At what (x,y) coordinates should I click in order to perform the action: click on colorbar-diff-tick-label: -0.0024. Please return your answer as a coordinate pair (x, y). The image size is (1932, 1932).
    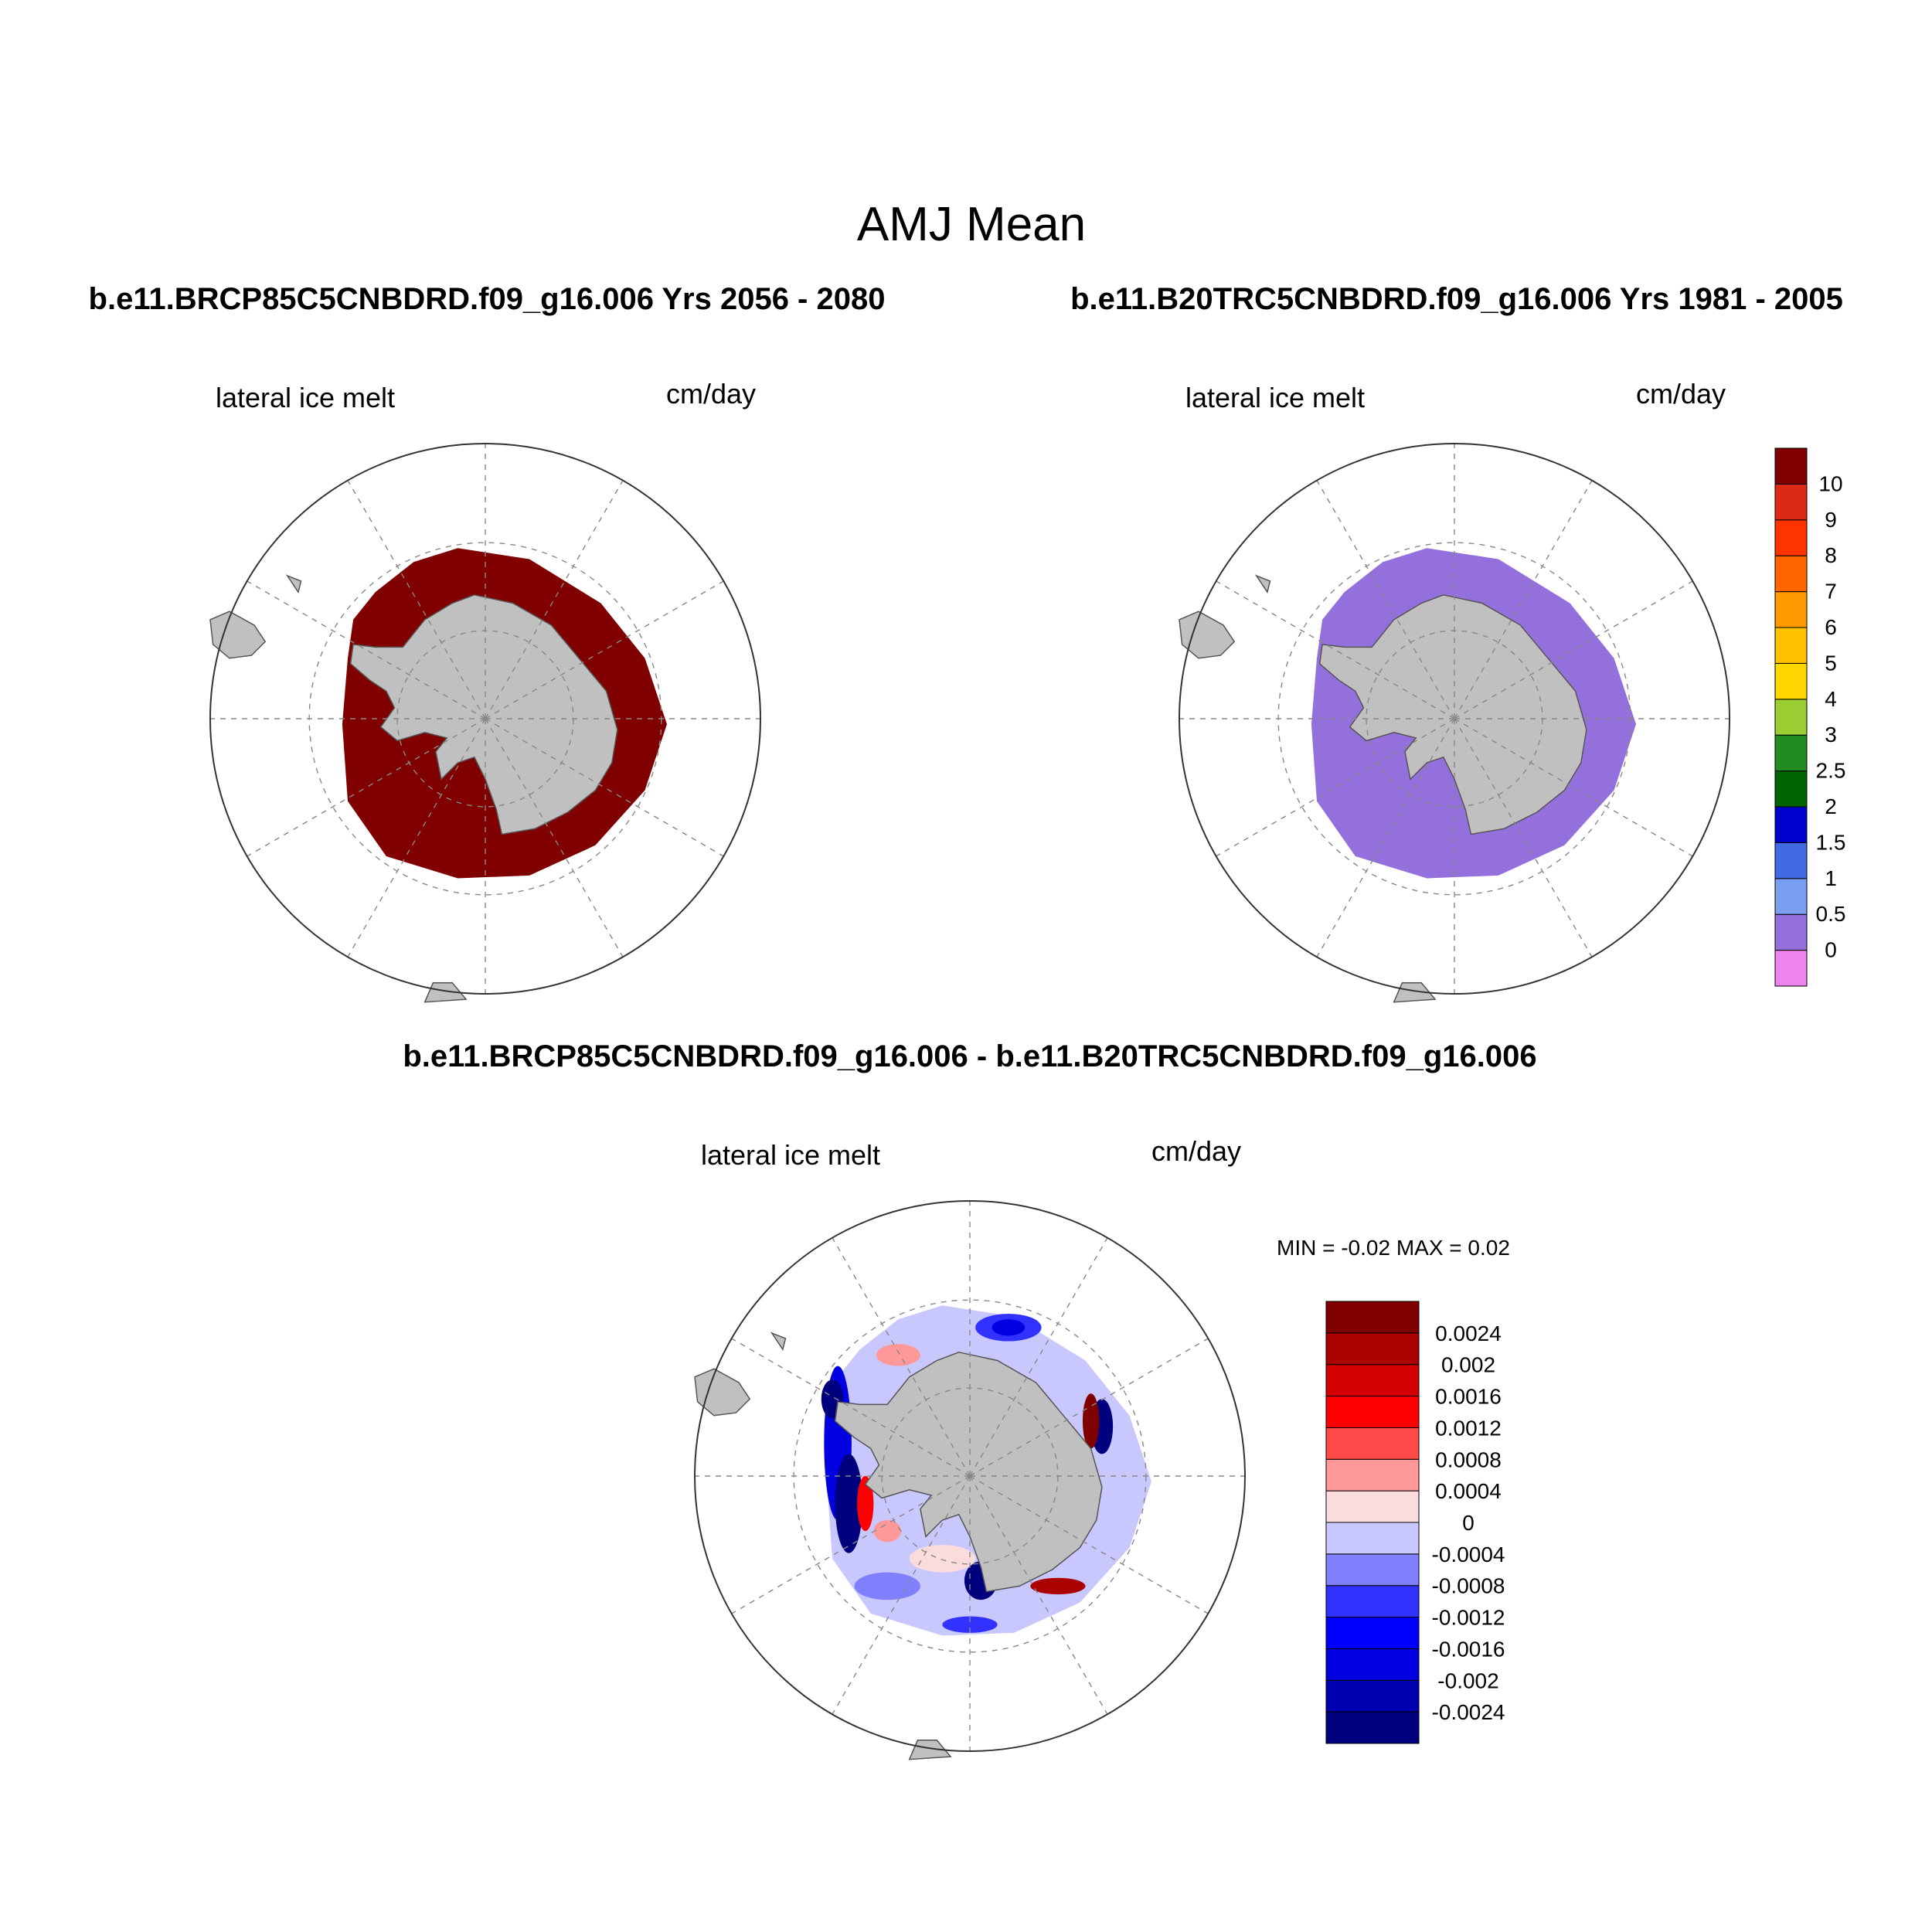
    Looking at the image, I should click on (1468, 1712).